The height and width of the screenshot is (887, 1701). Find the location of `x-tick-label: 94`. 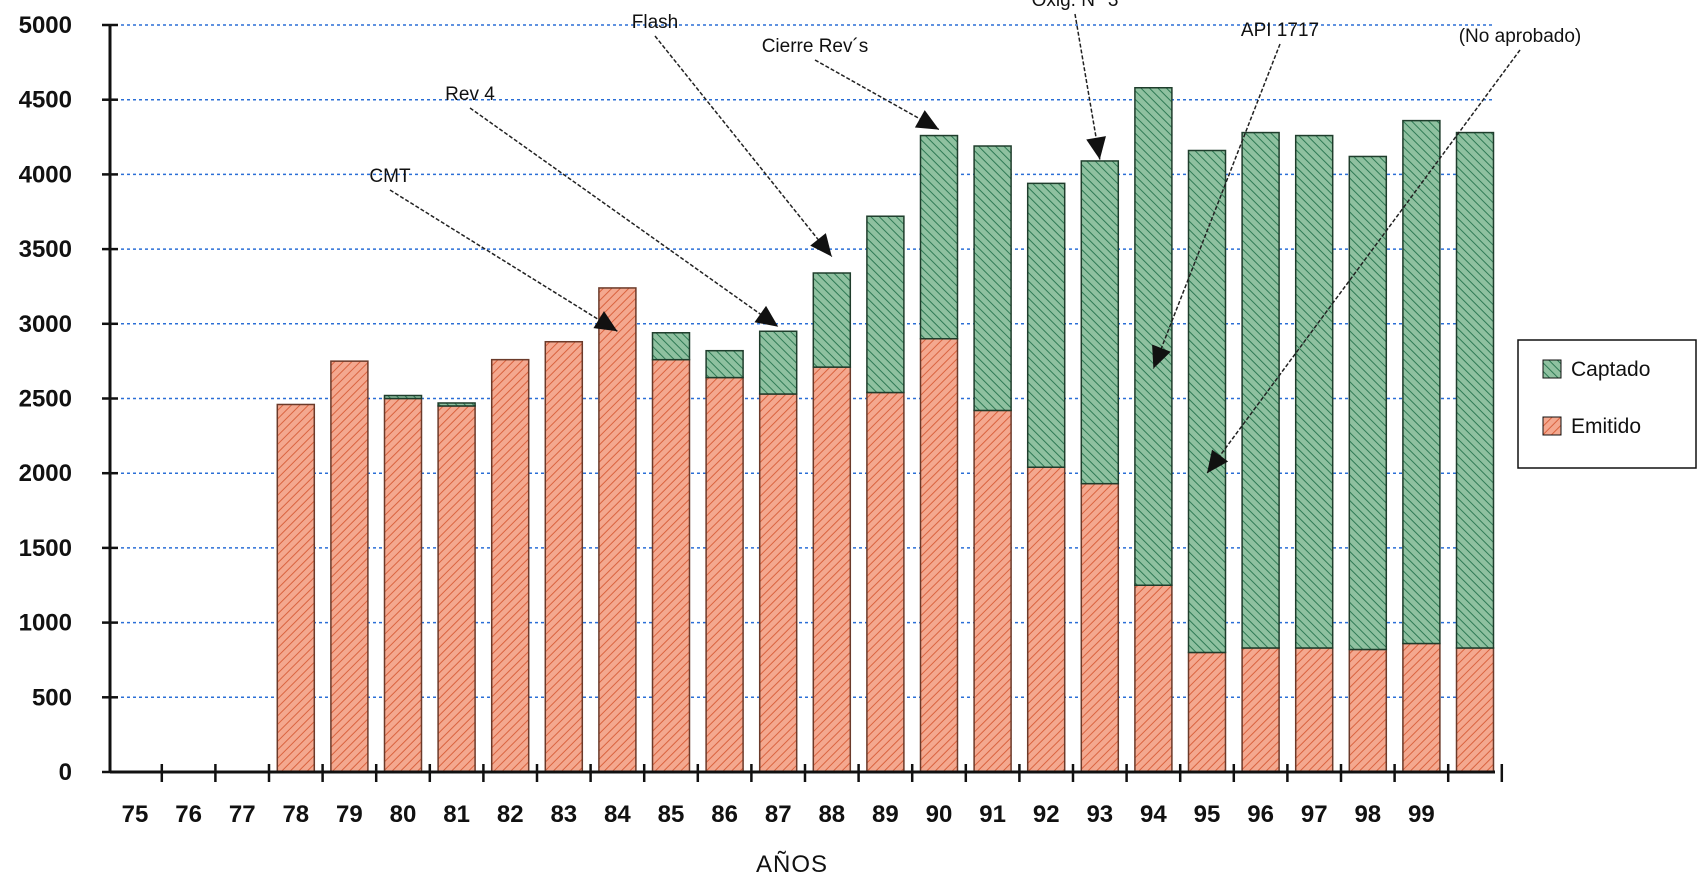

x-tick-label: 94 is located at coordinates (1153, 814).